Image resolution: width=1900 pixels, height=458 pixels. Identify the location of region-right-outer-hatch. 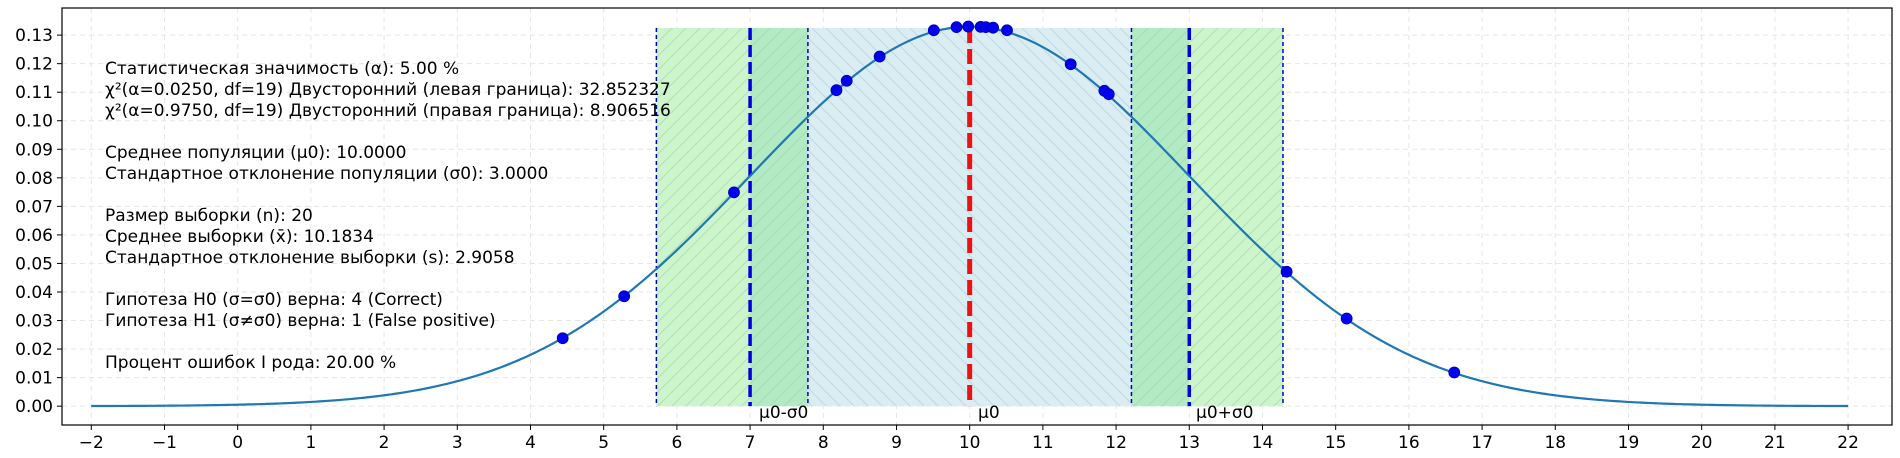
(1236, 217).